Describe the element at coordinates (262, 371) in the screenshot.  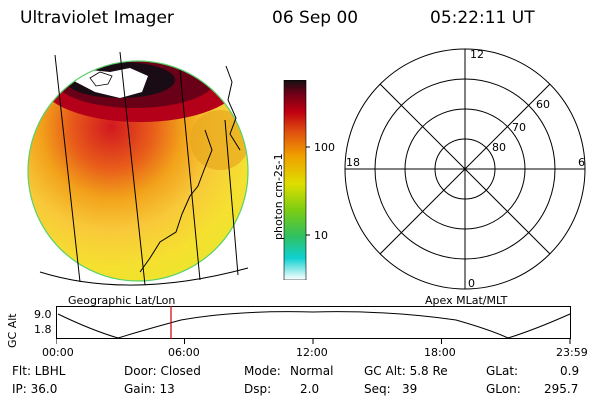
I see `info-mode-label: Mode:` at that location.